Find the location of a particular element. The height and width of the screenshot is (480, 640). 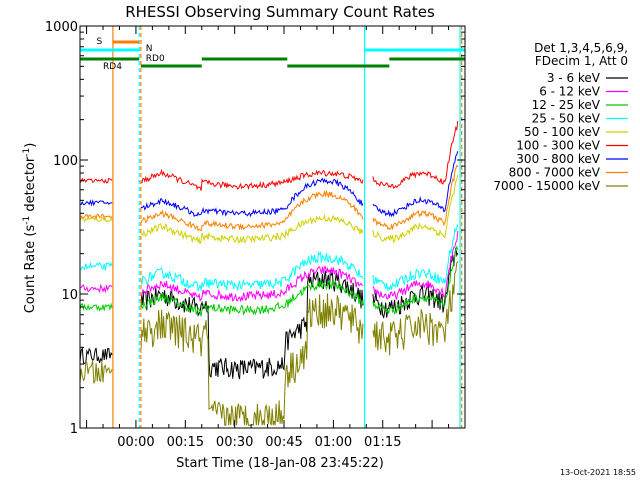

chart-title: RHESSI Observing Summary Count Rates is located at coordinates (280, 12).